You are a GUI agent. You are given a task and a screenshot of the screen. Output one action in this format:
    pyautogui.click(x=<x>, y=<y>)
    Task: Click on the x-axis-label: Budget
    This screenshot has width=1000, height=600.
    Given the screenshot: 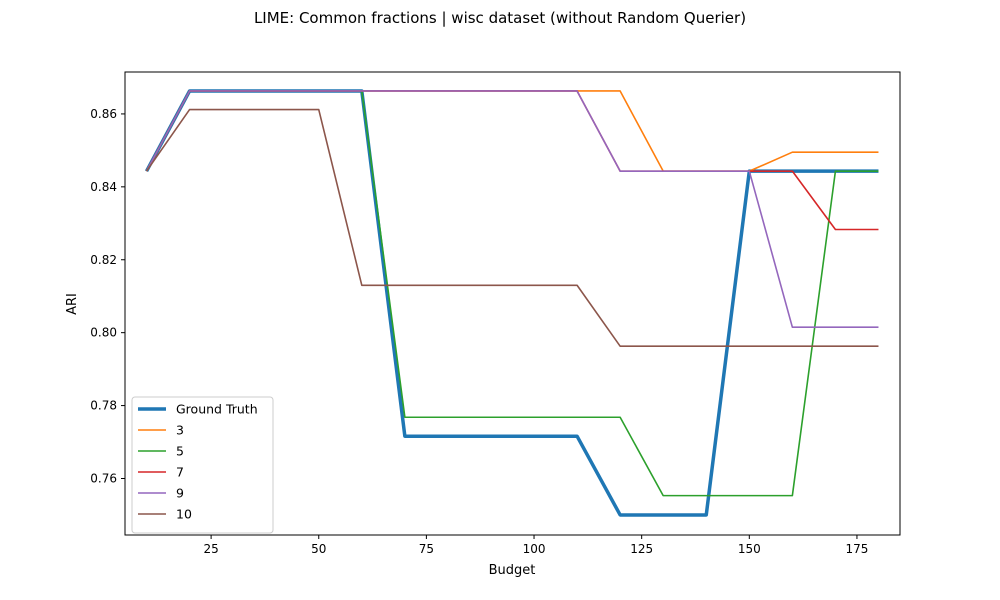 What is the action you would take?
    pyautogui.click(x=512, y=570)
    